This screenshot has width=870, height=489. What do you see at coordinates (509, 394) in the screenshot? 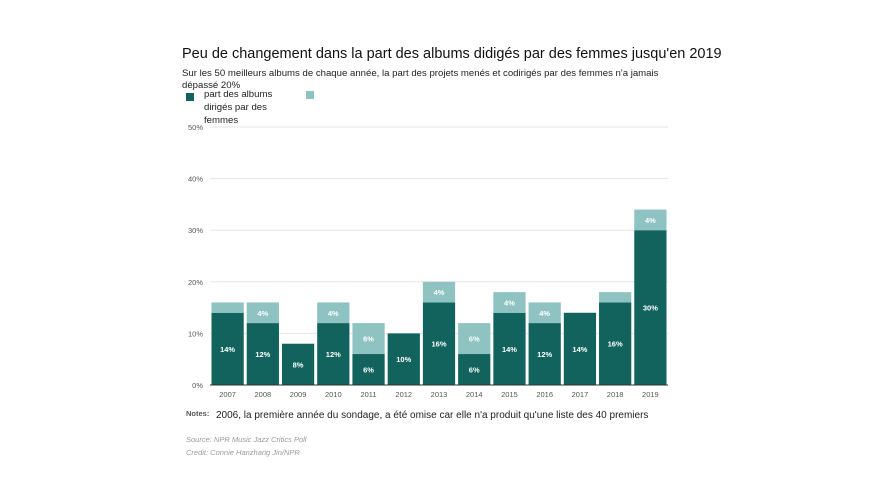
I see `x-tick-label: 2015` at bounding box center [509, 394].